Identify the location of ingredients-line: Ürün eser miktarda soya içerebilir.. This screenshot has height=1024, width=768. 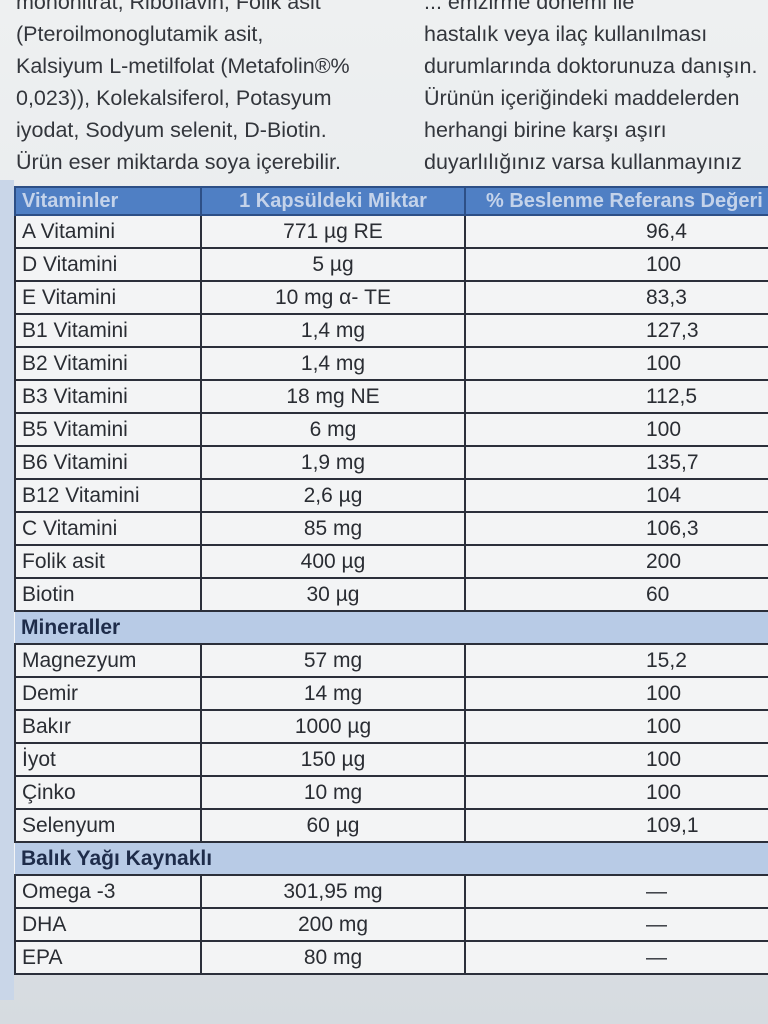
(179, 162).